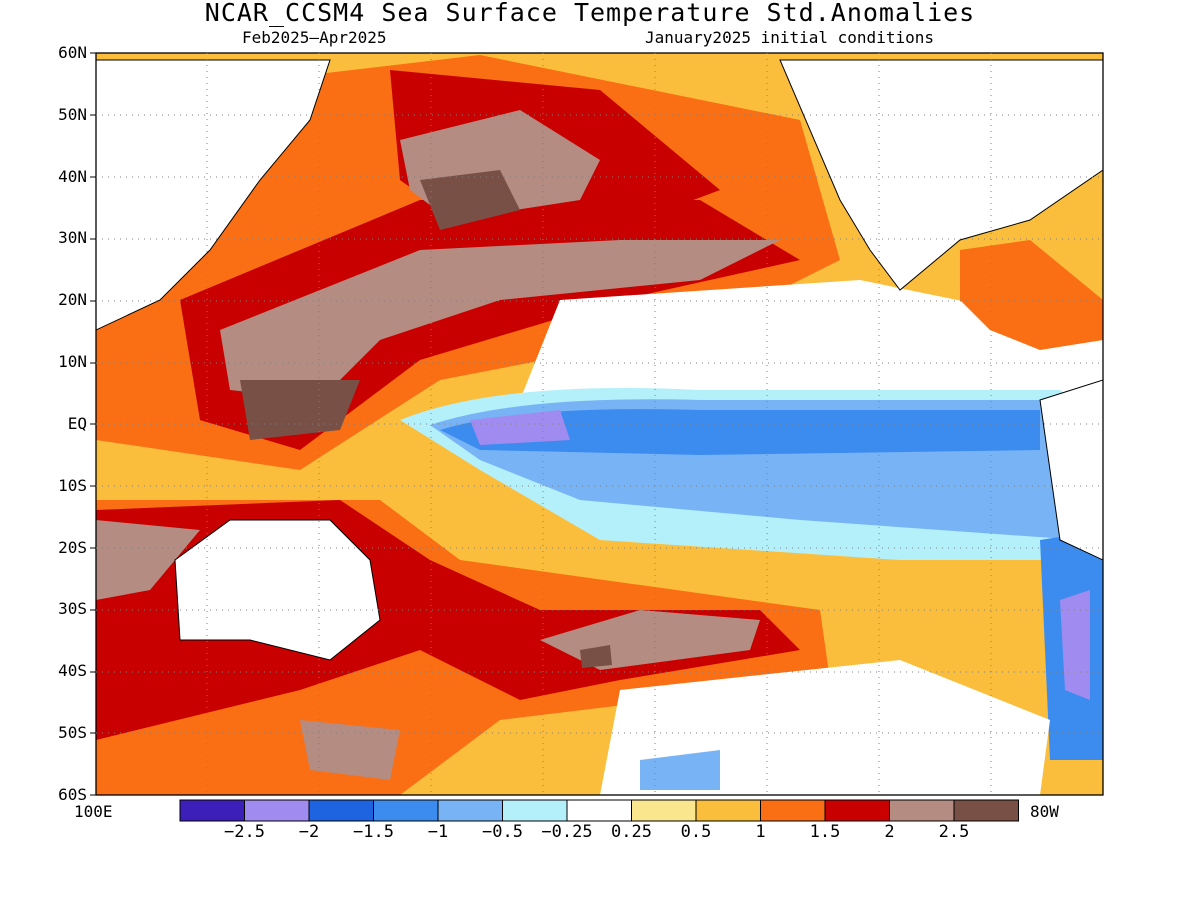 This screenshot has height=900, width=1200. Describe the element at coordinates (72, 733) in the screenshot. I see `lat-label: 50S` at that location.